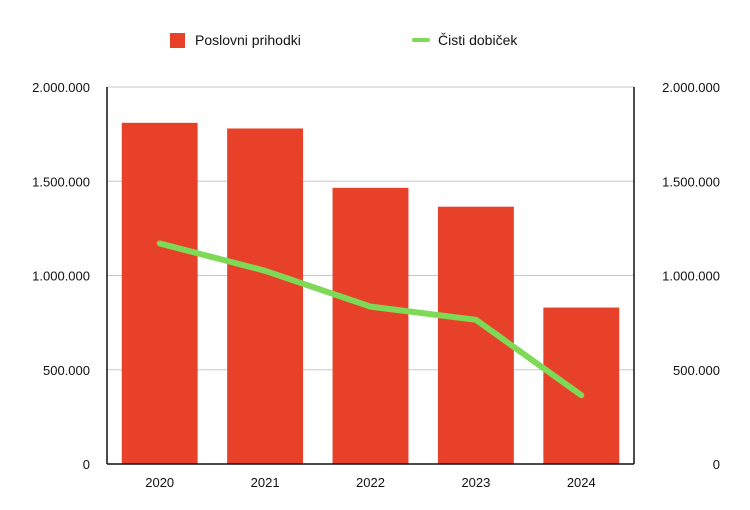 This screenshot has height=510, width=750. What do you see at coordinates (248, 40) in the screenshot?
I see `legend-label-revenue: Poslovni prihodki` at bounding box center [248, 40].